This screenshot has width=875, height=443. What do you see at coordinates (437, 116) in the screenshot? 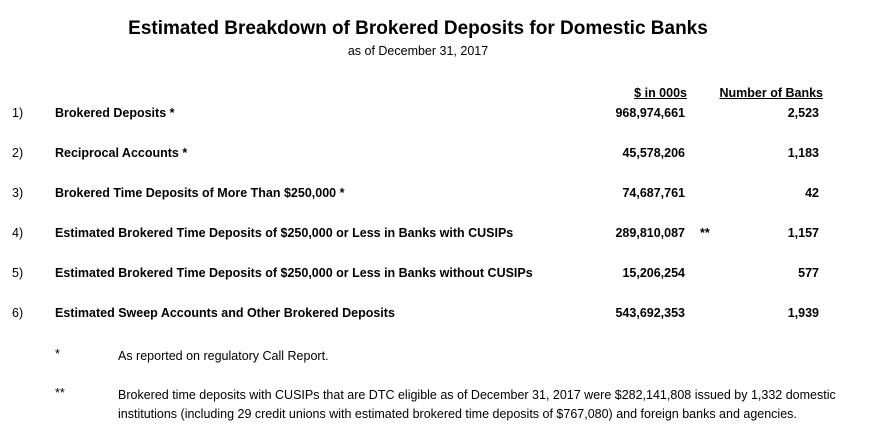
I see `table-row: 1) Brokered Deposits * 968,974,661 2,523` at bounding box center [437, 116].